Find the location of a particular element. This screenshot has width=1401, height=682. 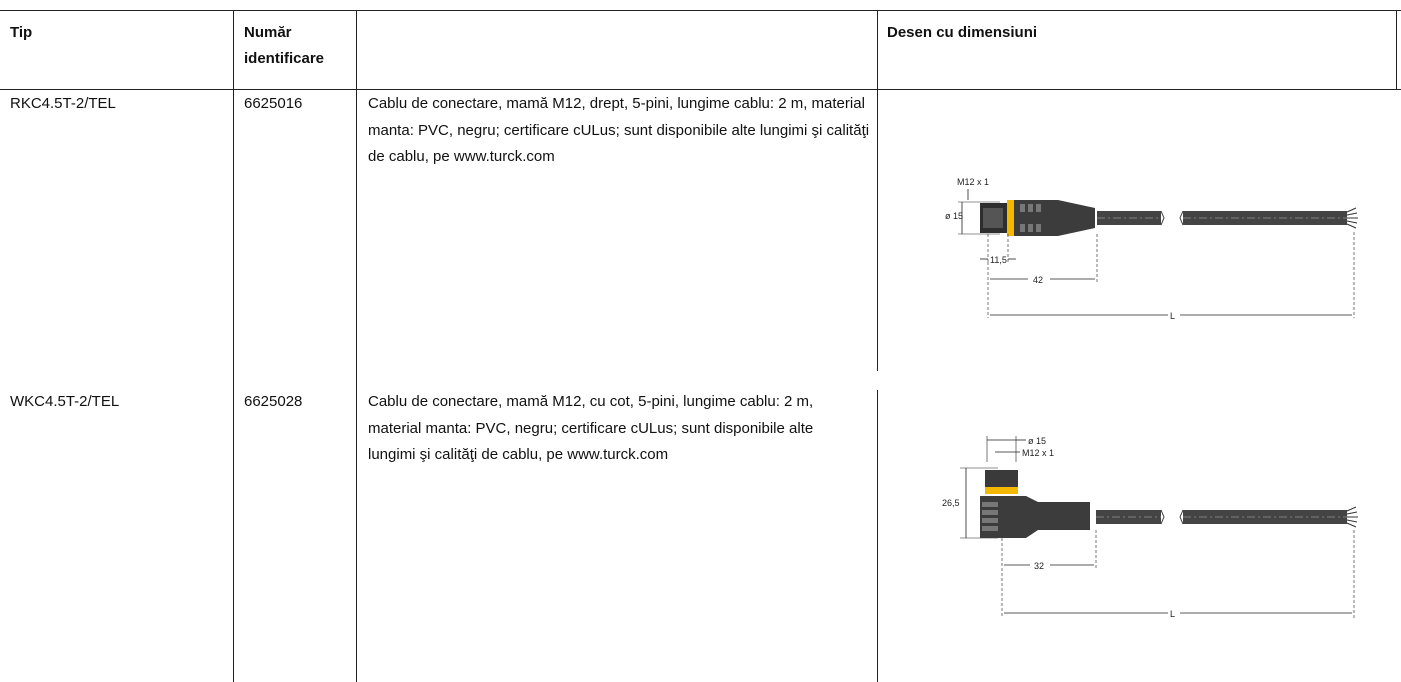

row-2-tip: WKC4.5T-2/TEL is located at coordinates (65, 401).